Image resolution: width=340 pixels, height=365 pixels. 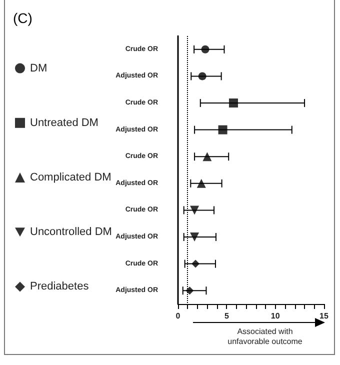 What do you see at coordinates (22, 18) in the screenshot?
I see `text: (C)` at bounding box center [22, 18].